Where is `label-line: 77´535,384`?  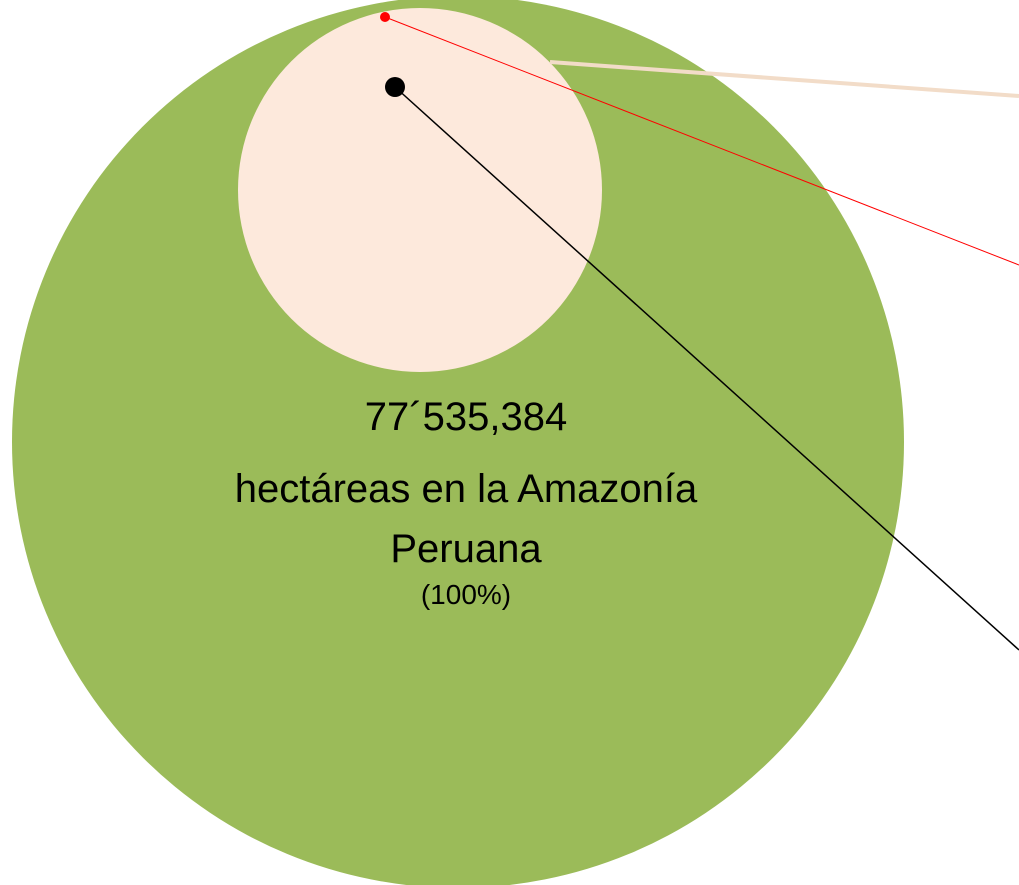 label-line: 77´535,384 is located at coordinates (466, 417).